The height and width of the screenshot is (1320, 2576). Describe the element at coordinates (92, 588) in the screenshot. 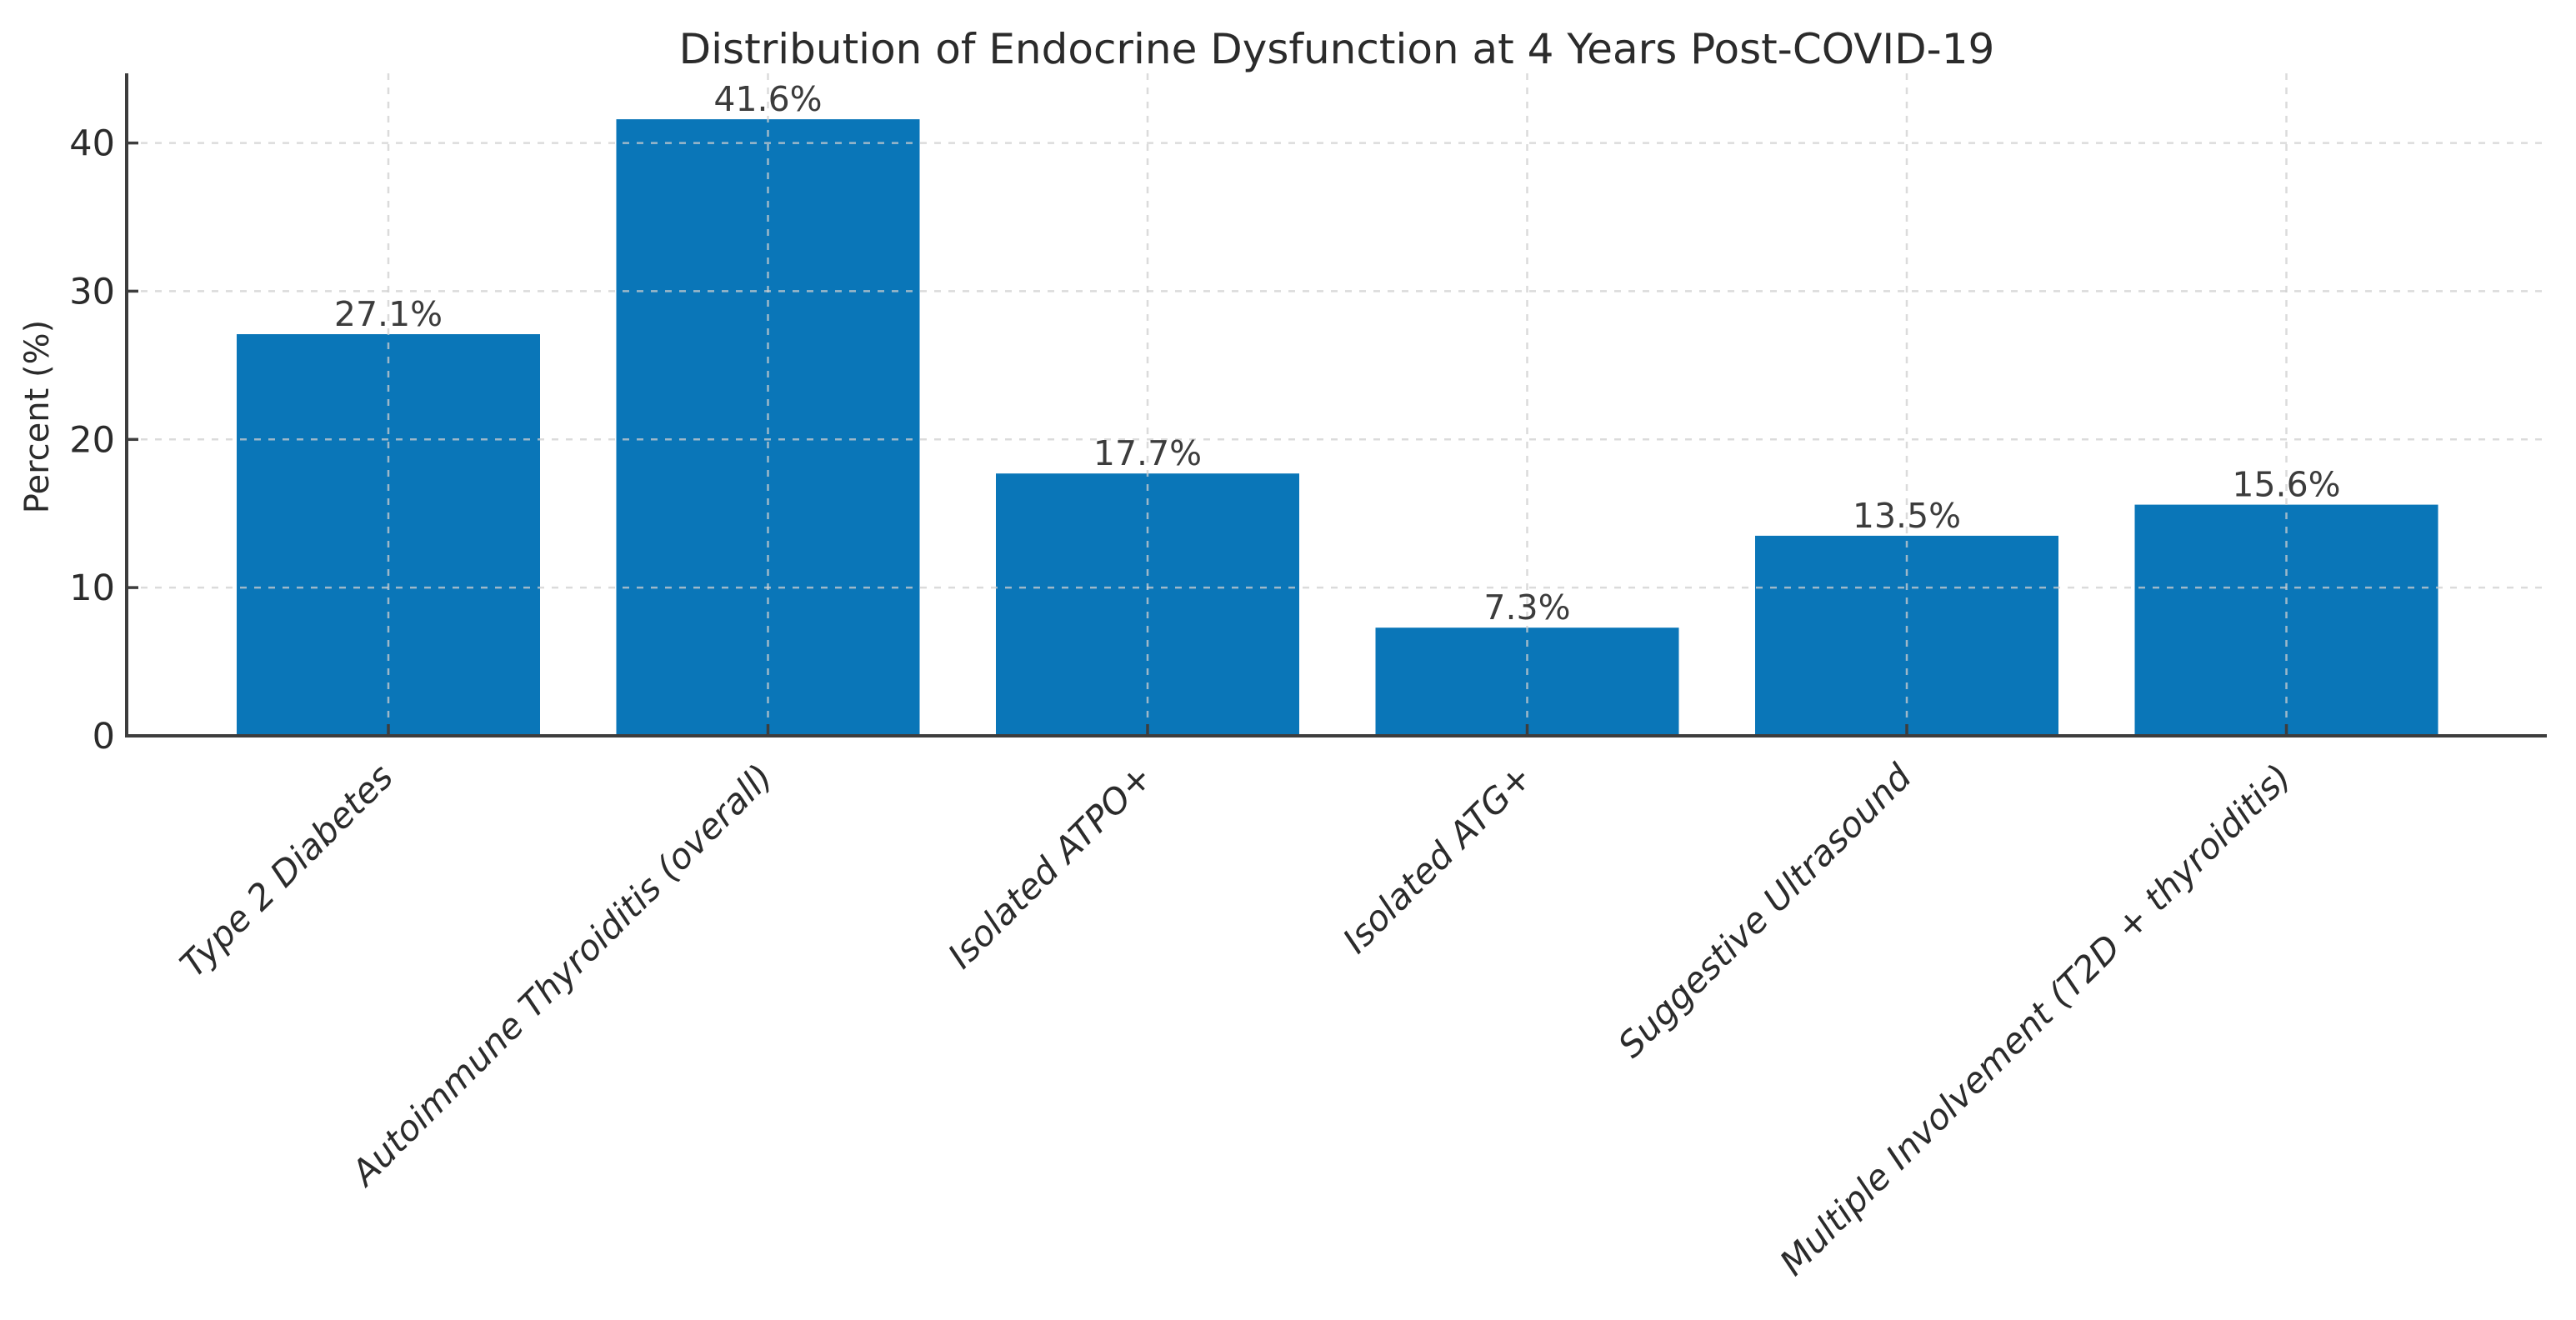

I see `y-tick-label: 10` at that location.